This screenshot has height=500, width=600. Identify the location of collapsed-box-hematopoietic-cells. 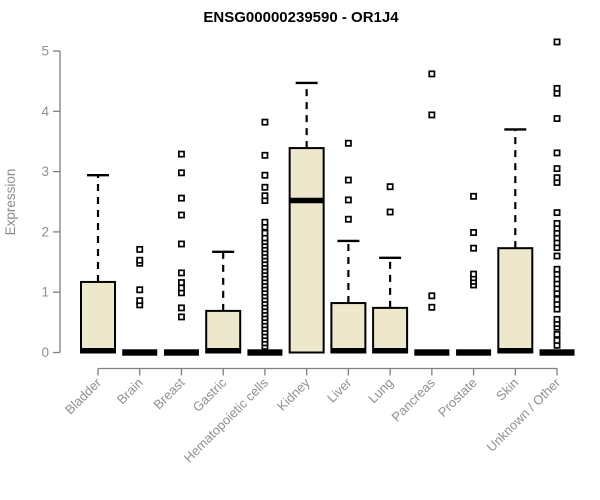
(265, 352).